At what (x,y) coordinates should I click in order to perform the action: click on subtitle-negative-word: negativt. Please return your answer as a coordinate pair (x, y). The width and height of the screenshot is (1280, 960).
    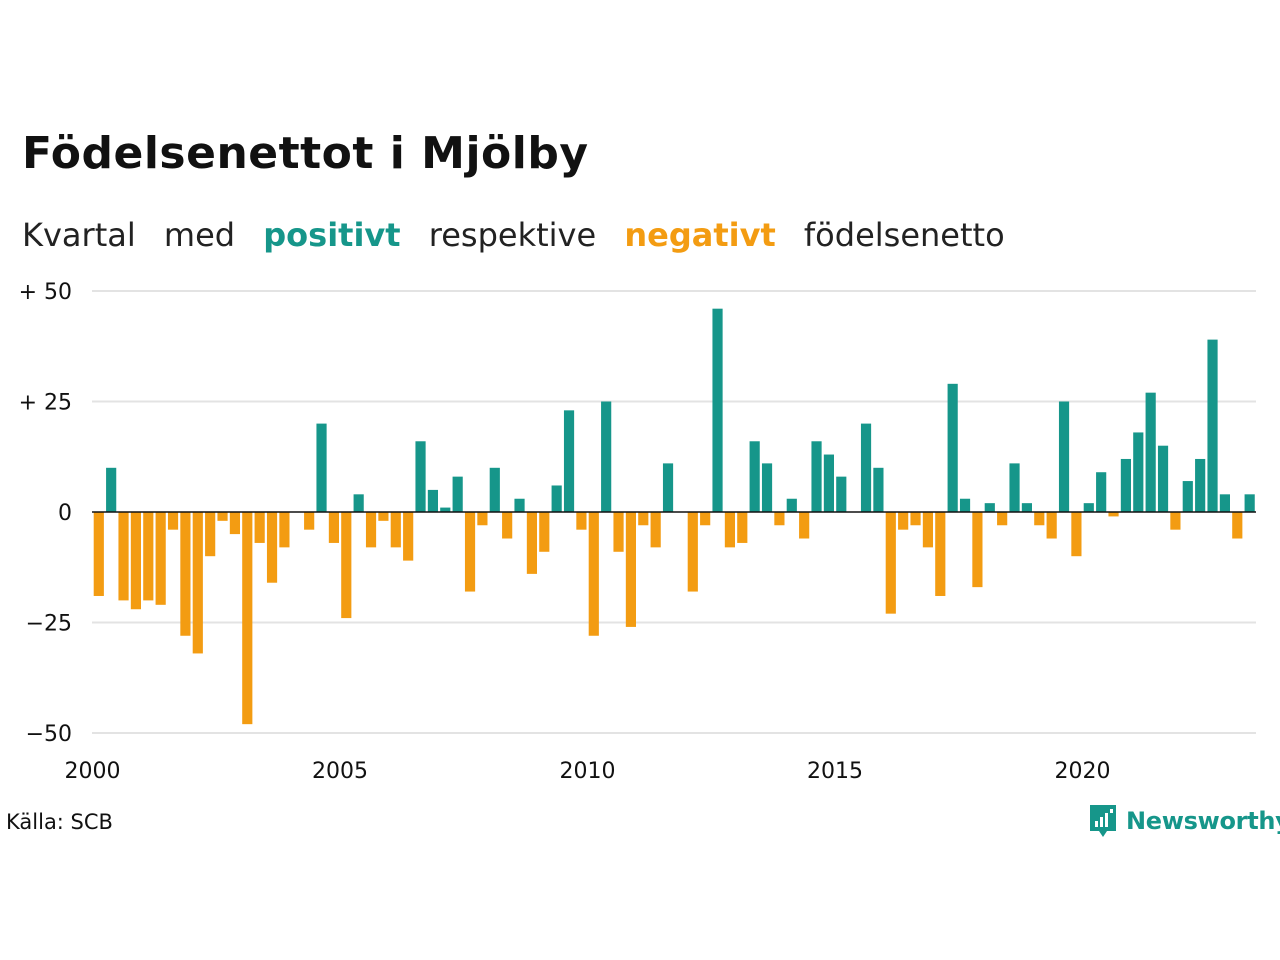
    Looking at the image, I should click on (700, 235).